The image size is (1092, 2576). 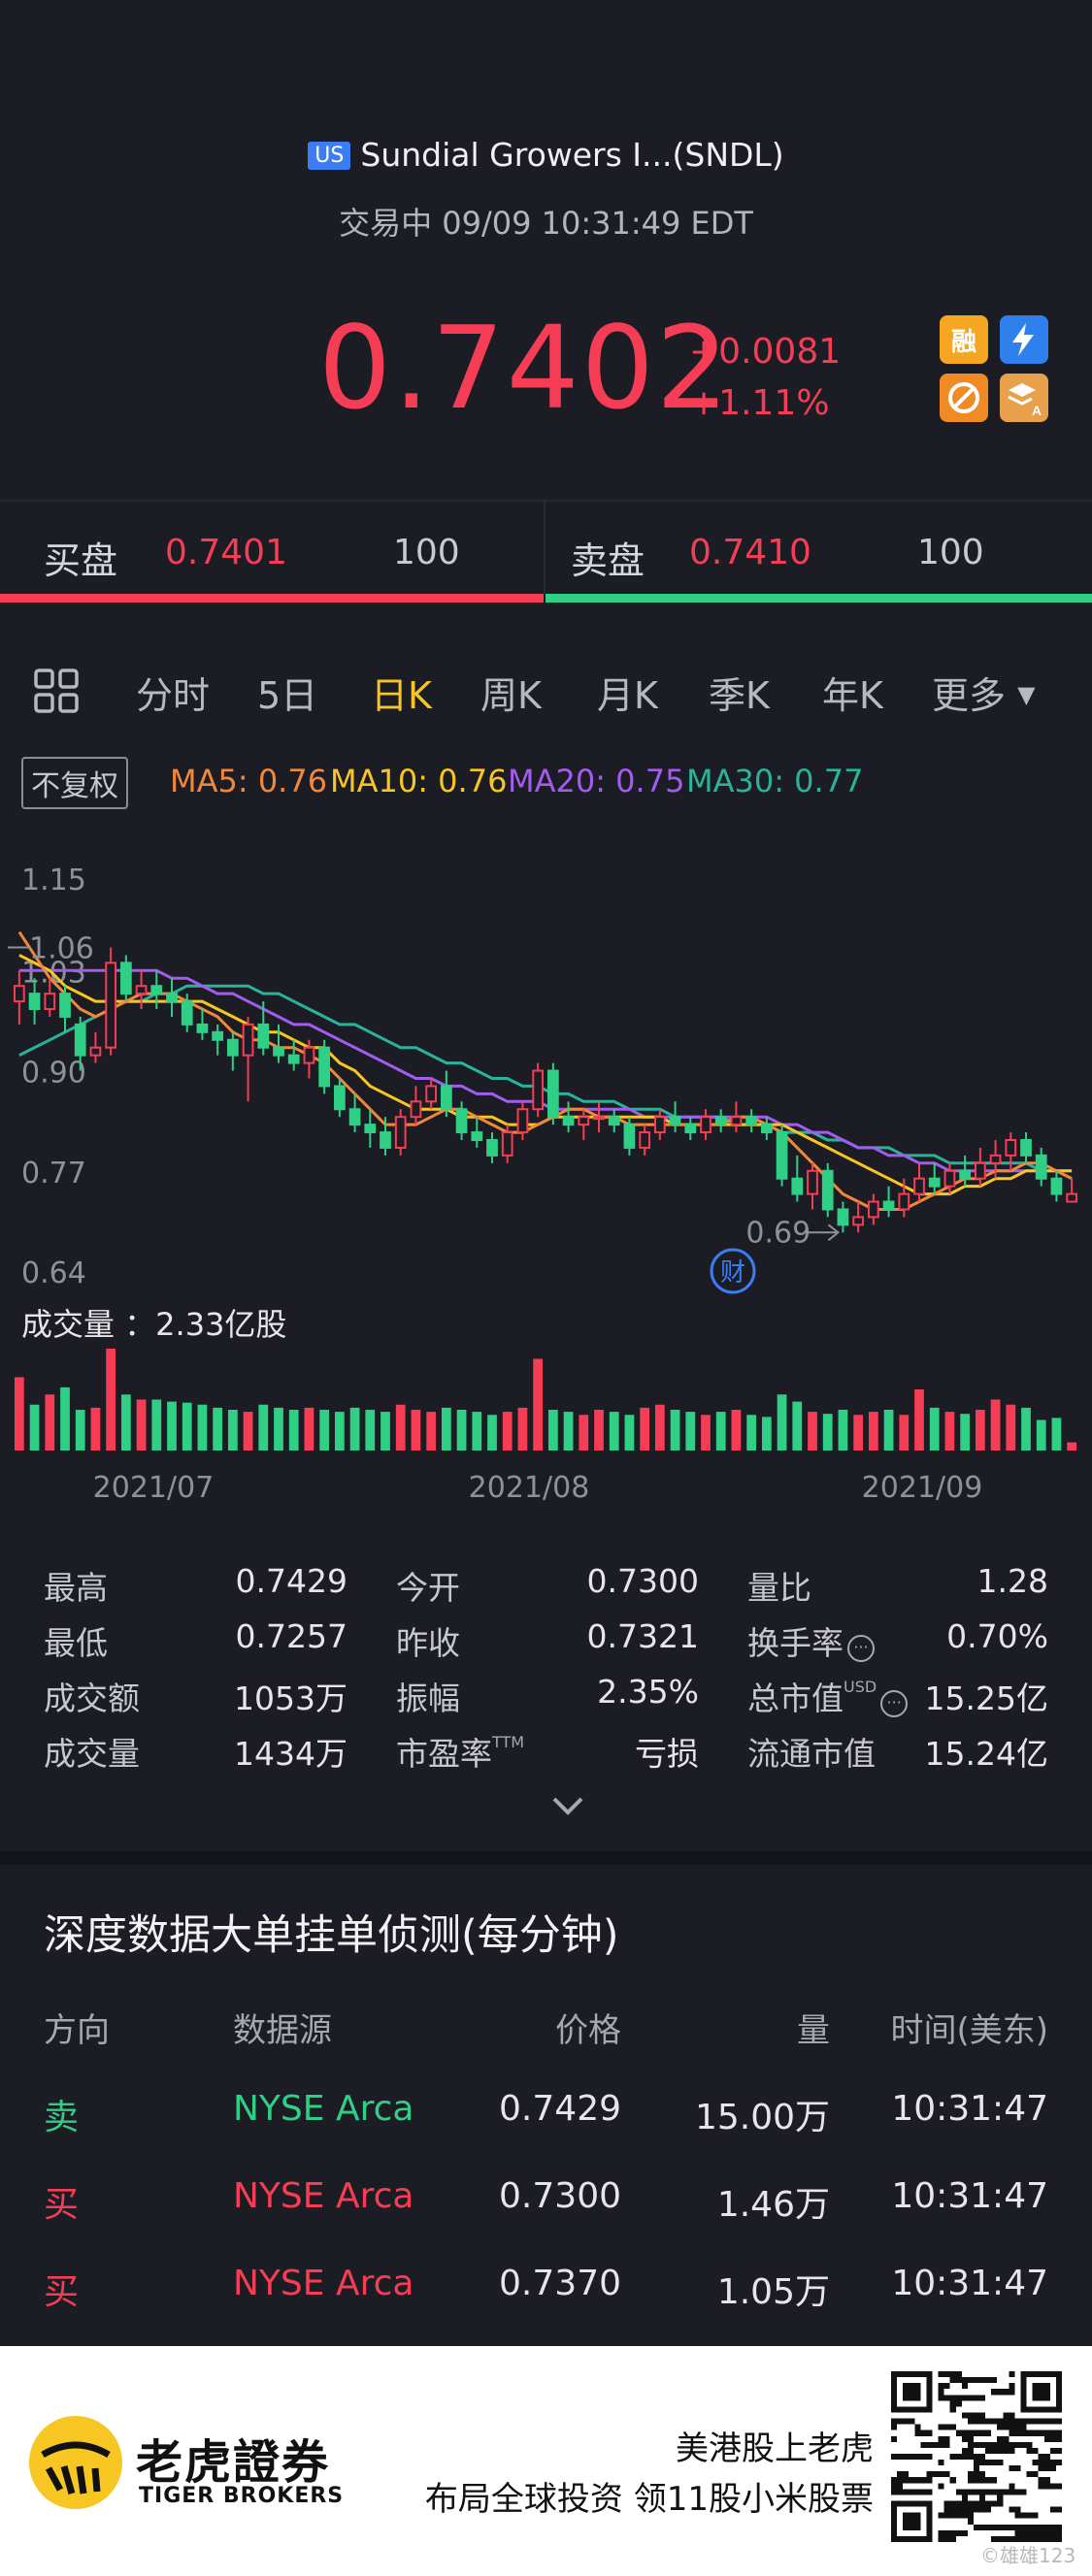 I want to click on ma30-label: MA30: 0.77, so click(x=775, y=781).